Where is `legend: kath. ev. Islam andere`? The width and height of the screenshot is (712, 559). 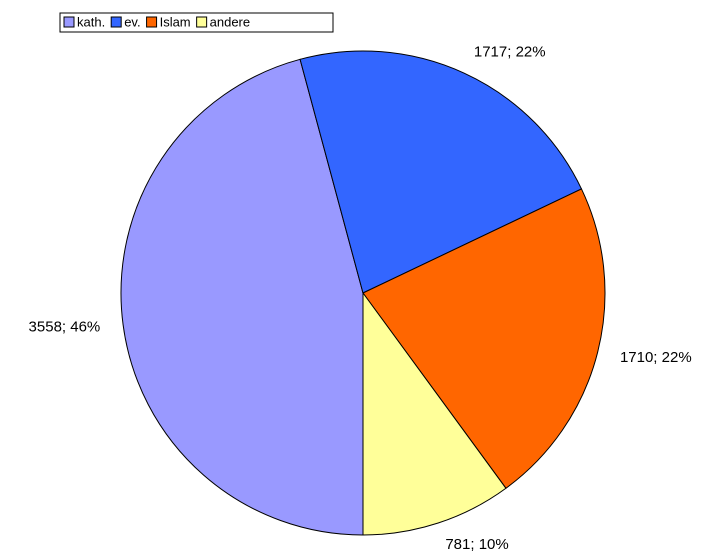 legend: kath. ev. Islam andere is located at coordinates (196, 22).